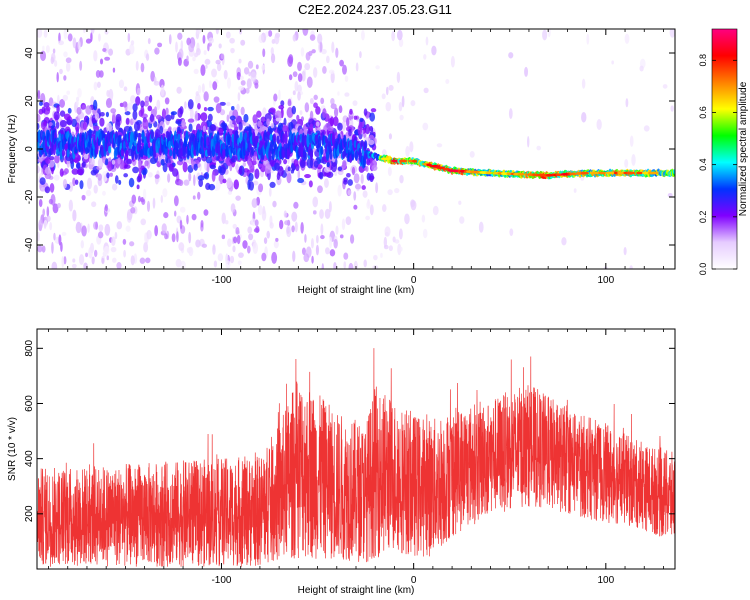 Image resolution: width=750 pixels, height=600 pixels. I want to click on snr-y-tick-label: 400, so click(29, 458).